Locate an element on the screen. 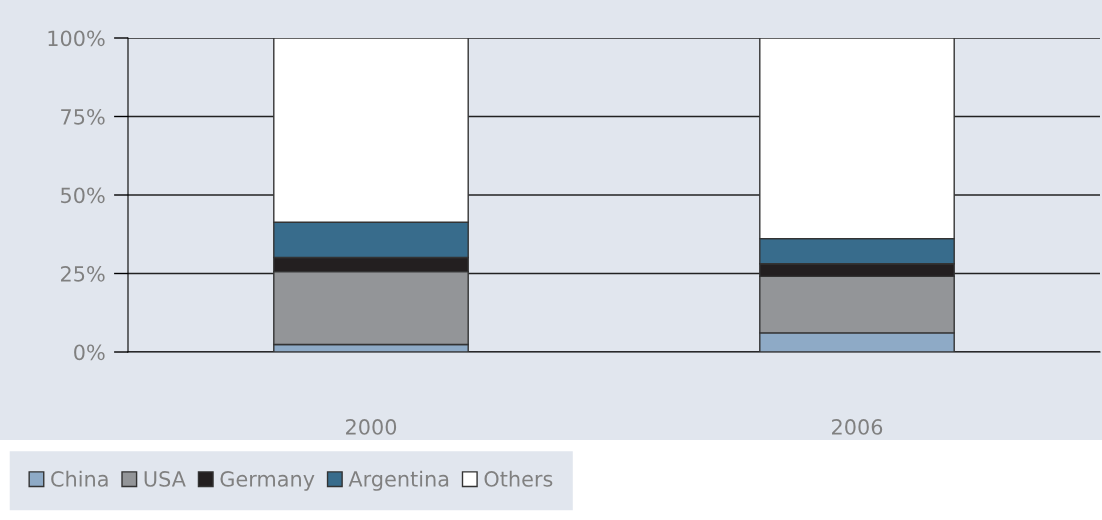  legend-label: China is located at coordinates (79, 478).